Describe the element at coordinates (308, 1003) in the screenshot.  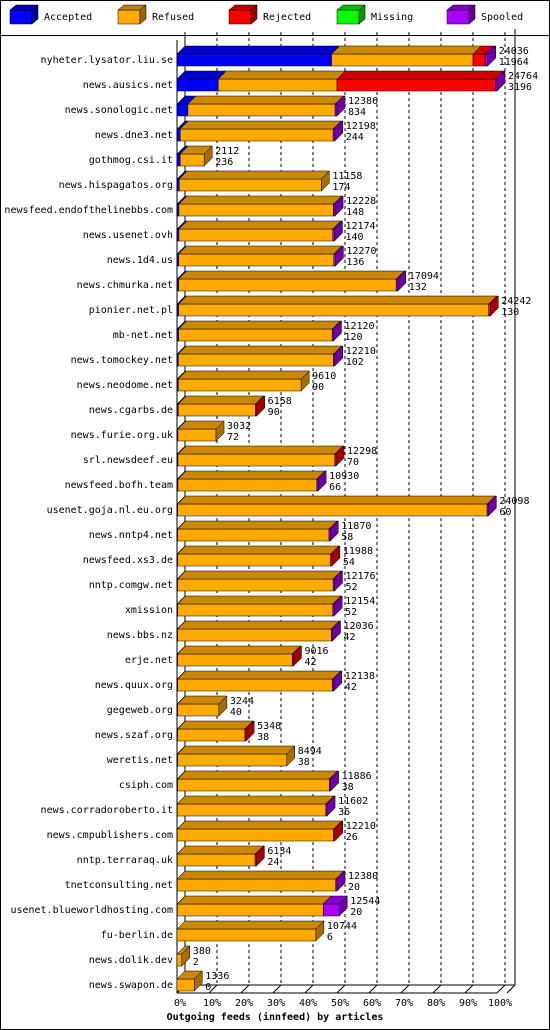
I see `x-tick-label: 40%` at that location.